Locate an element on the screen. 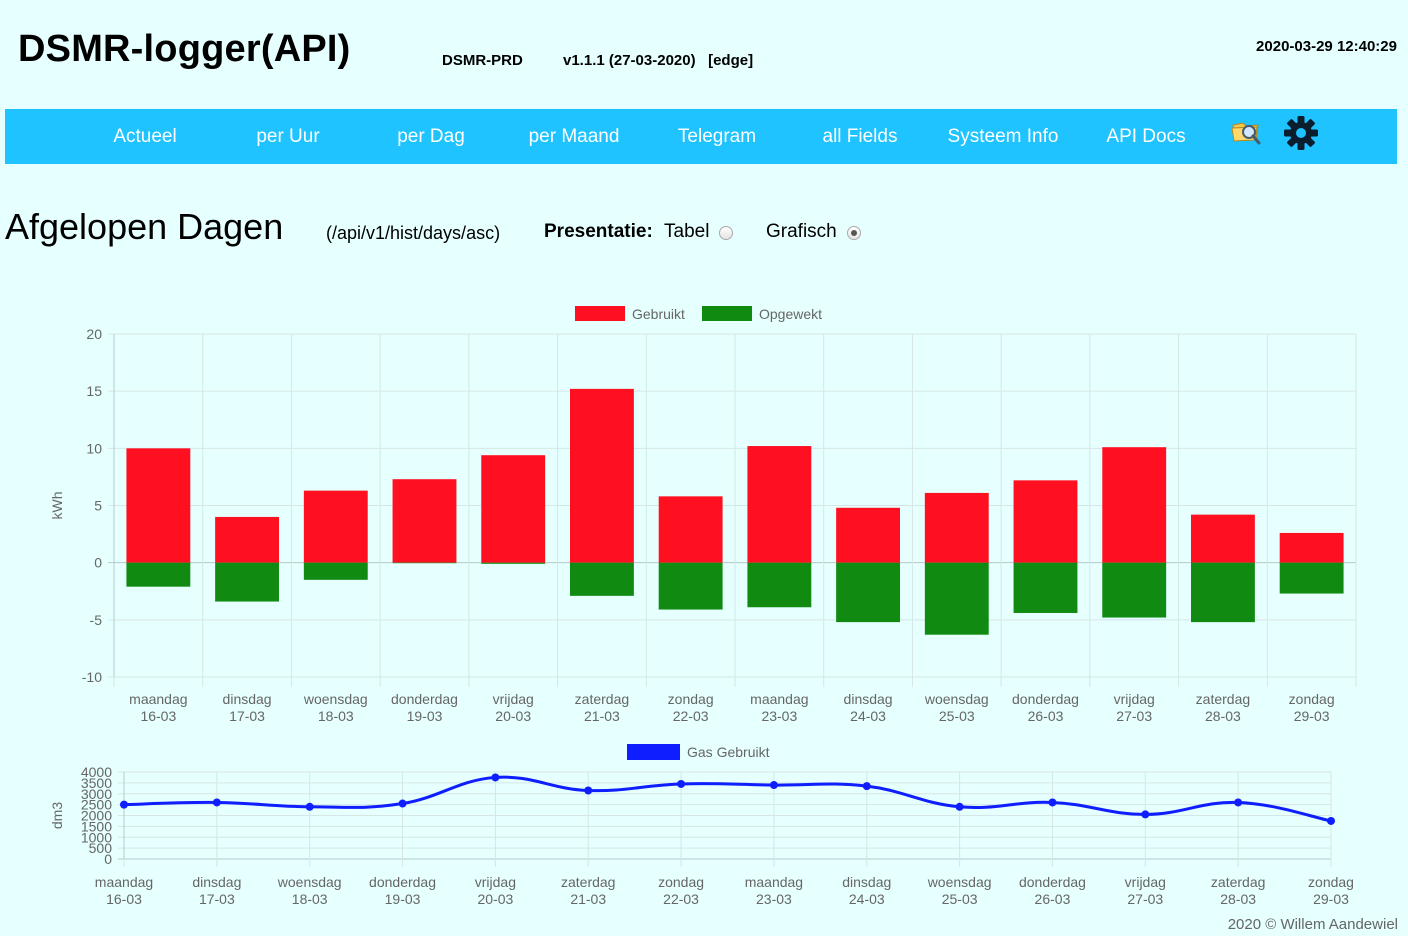 The width and height of the screenshot is (1408, 936). legend-label: Gebruikt is located at coordinates (658, 314).